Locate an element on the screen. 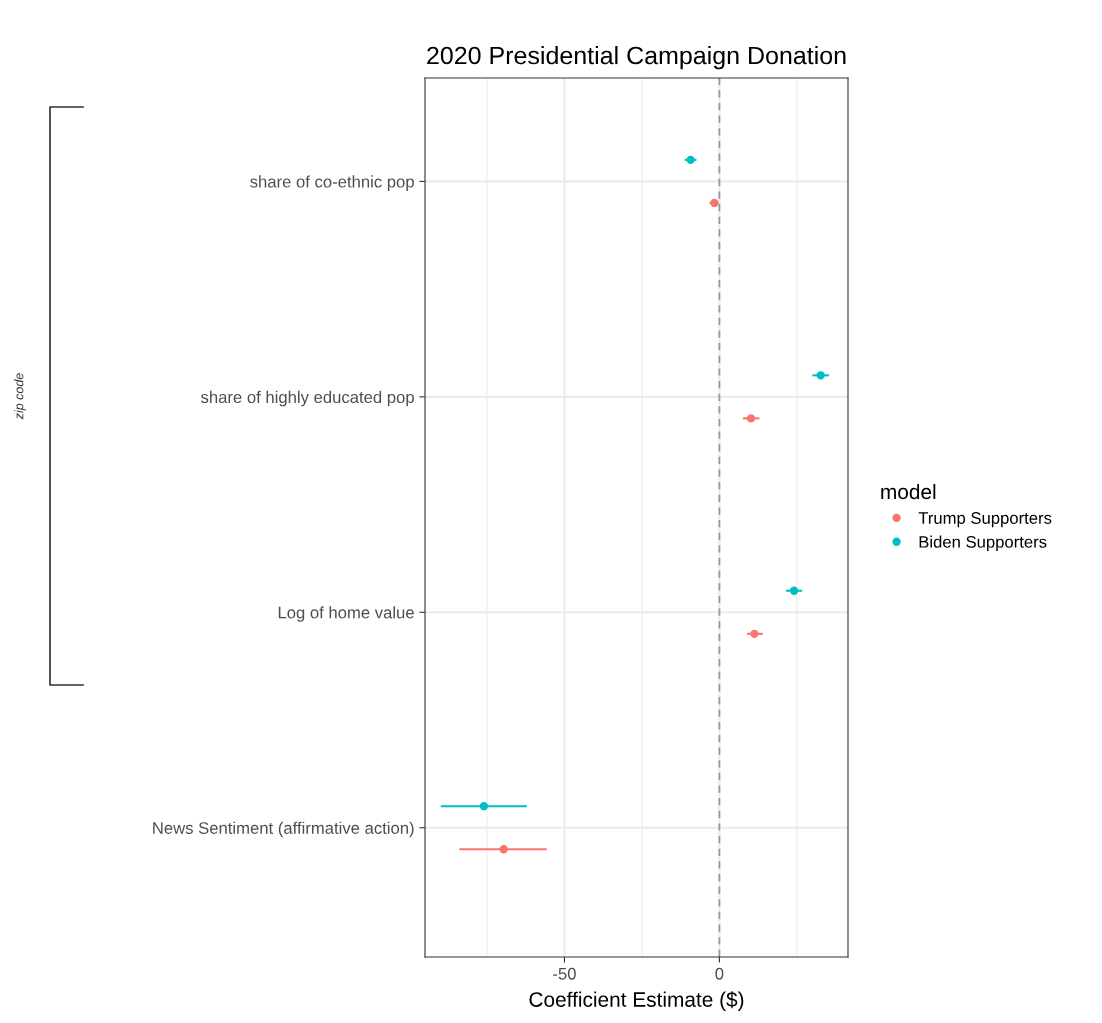 This screenshot has height=1023, width=1102. legend-label: Biden Supporters is located at coordinates (983, 543).